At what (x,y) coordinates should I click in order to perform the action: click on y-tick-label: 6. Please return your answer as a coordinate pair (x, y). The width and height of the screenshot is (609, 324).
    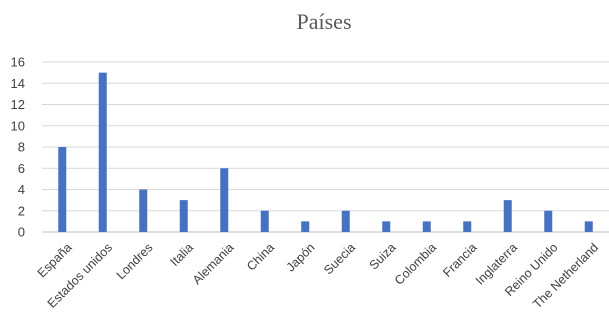
    Looking at the image, I should click on (21, 168).